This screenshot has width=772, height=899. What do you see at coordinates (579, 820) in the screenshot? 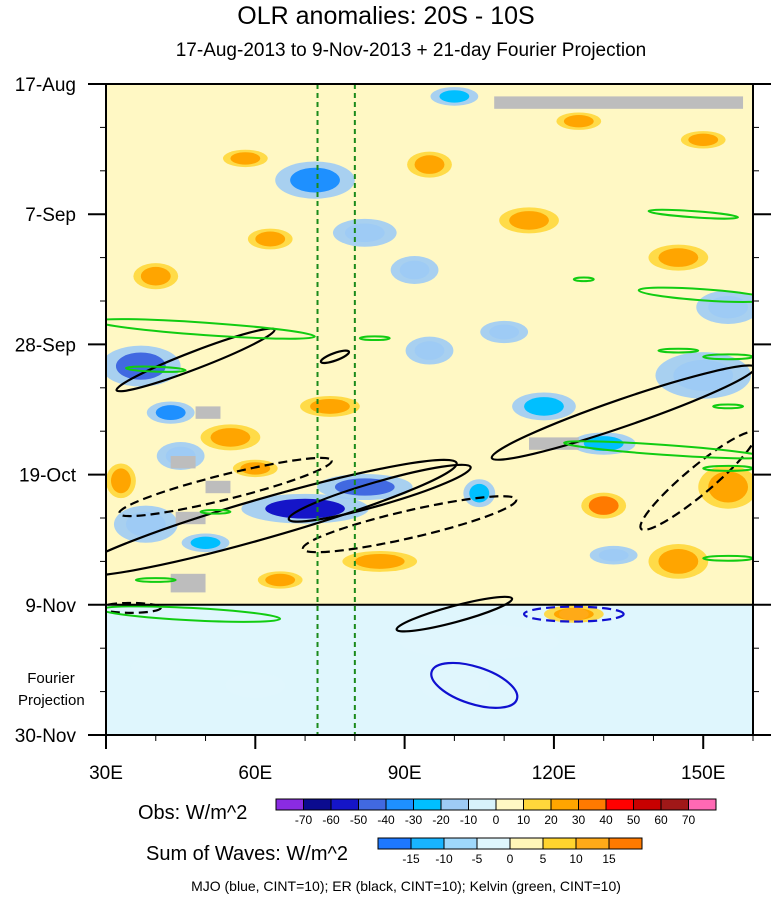
I see `obs-colorbar-tick-label: 30` at bounding box center [579, 820].